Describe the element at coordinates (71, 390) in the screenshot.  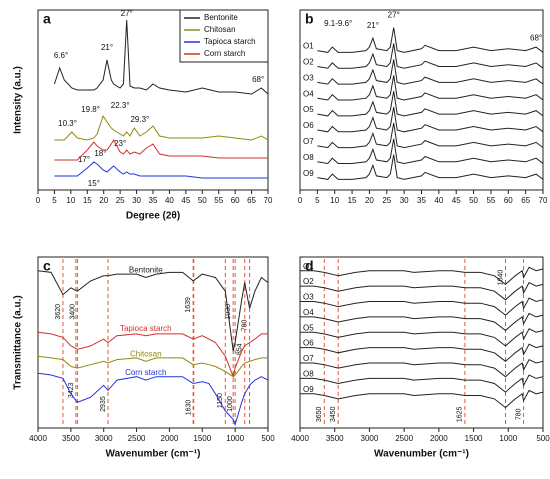
I see `annotation: 3423` at that location.